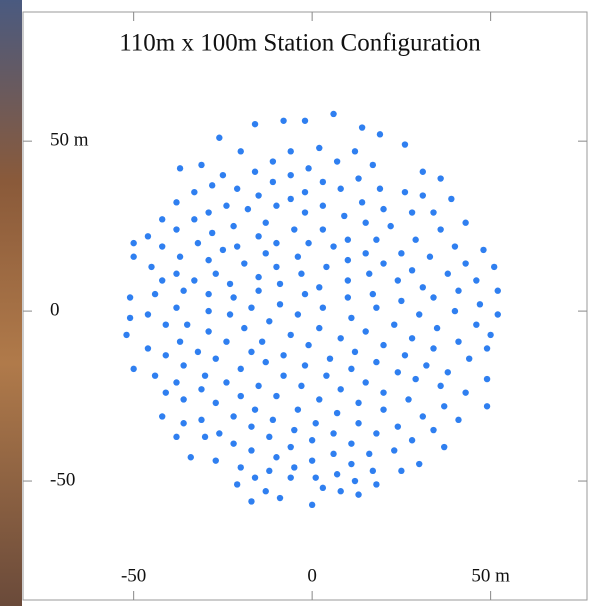 Image resolution: width=601 pixels, height=606 pixels. Describe the element at coordinates (55, 309) in the screenshot. I see `y-tick-label: 0` at that location.